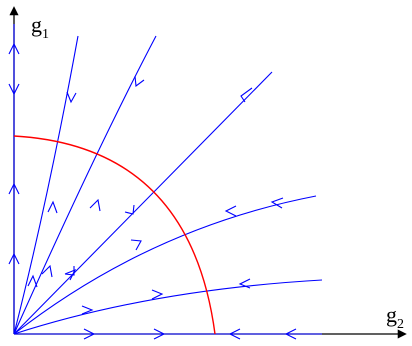  I want to click on horizontal-axis-letter: g, so click(391, 314).